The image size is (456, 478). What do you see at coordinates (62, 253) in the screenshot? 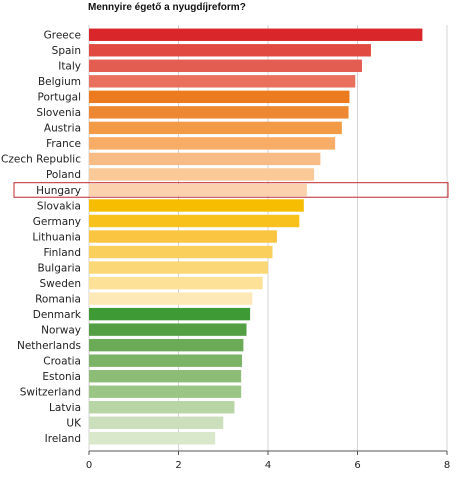
I see `category-label: Finland` at bounding box center [62, 253].